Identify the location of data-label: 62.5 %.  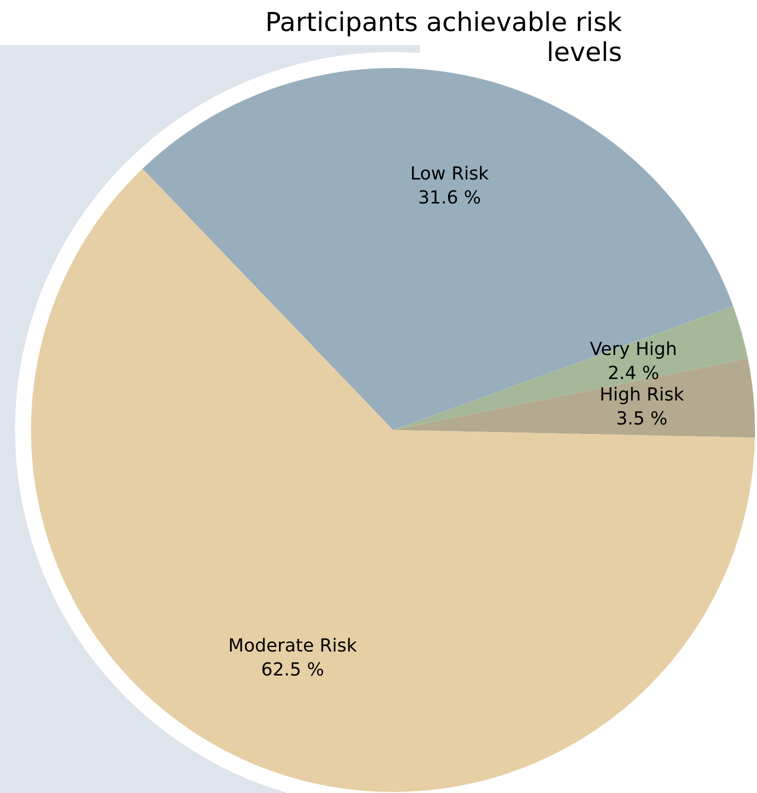
(292, 669).